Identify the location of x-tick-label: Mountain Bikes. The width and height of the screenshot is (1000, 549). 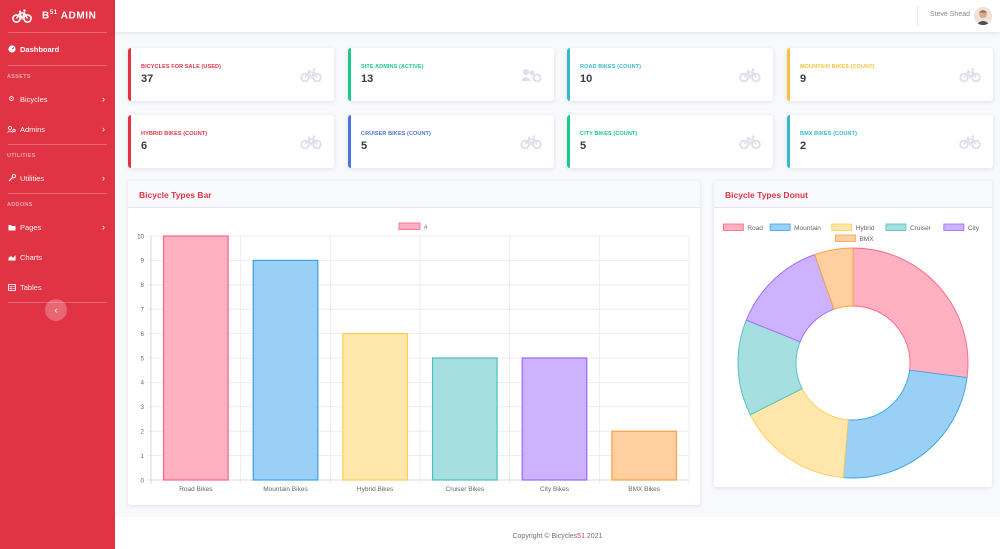
(285, 489).